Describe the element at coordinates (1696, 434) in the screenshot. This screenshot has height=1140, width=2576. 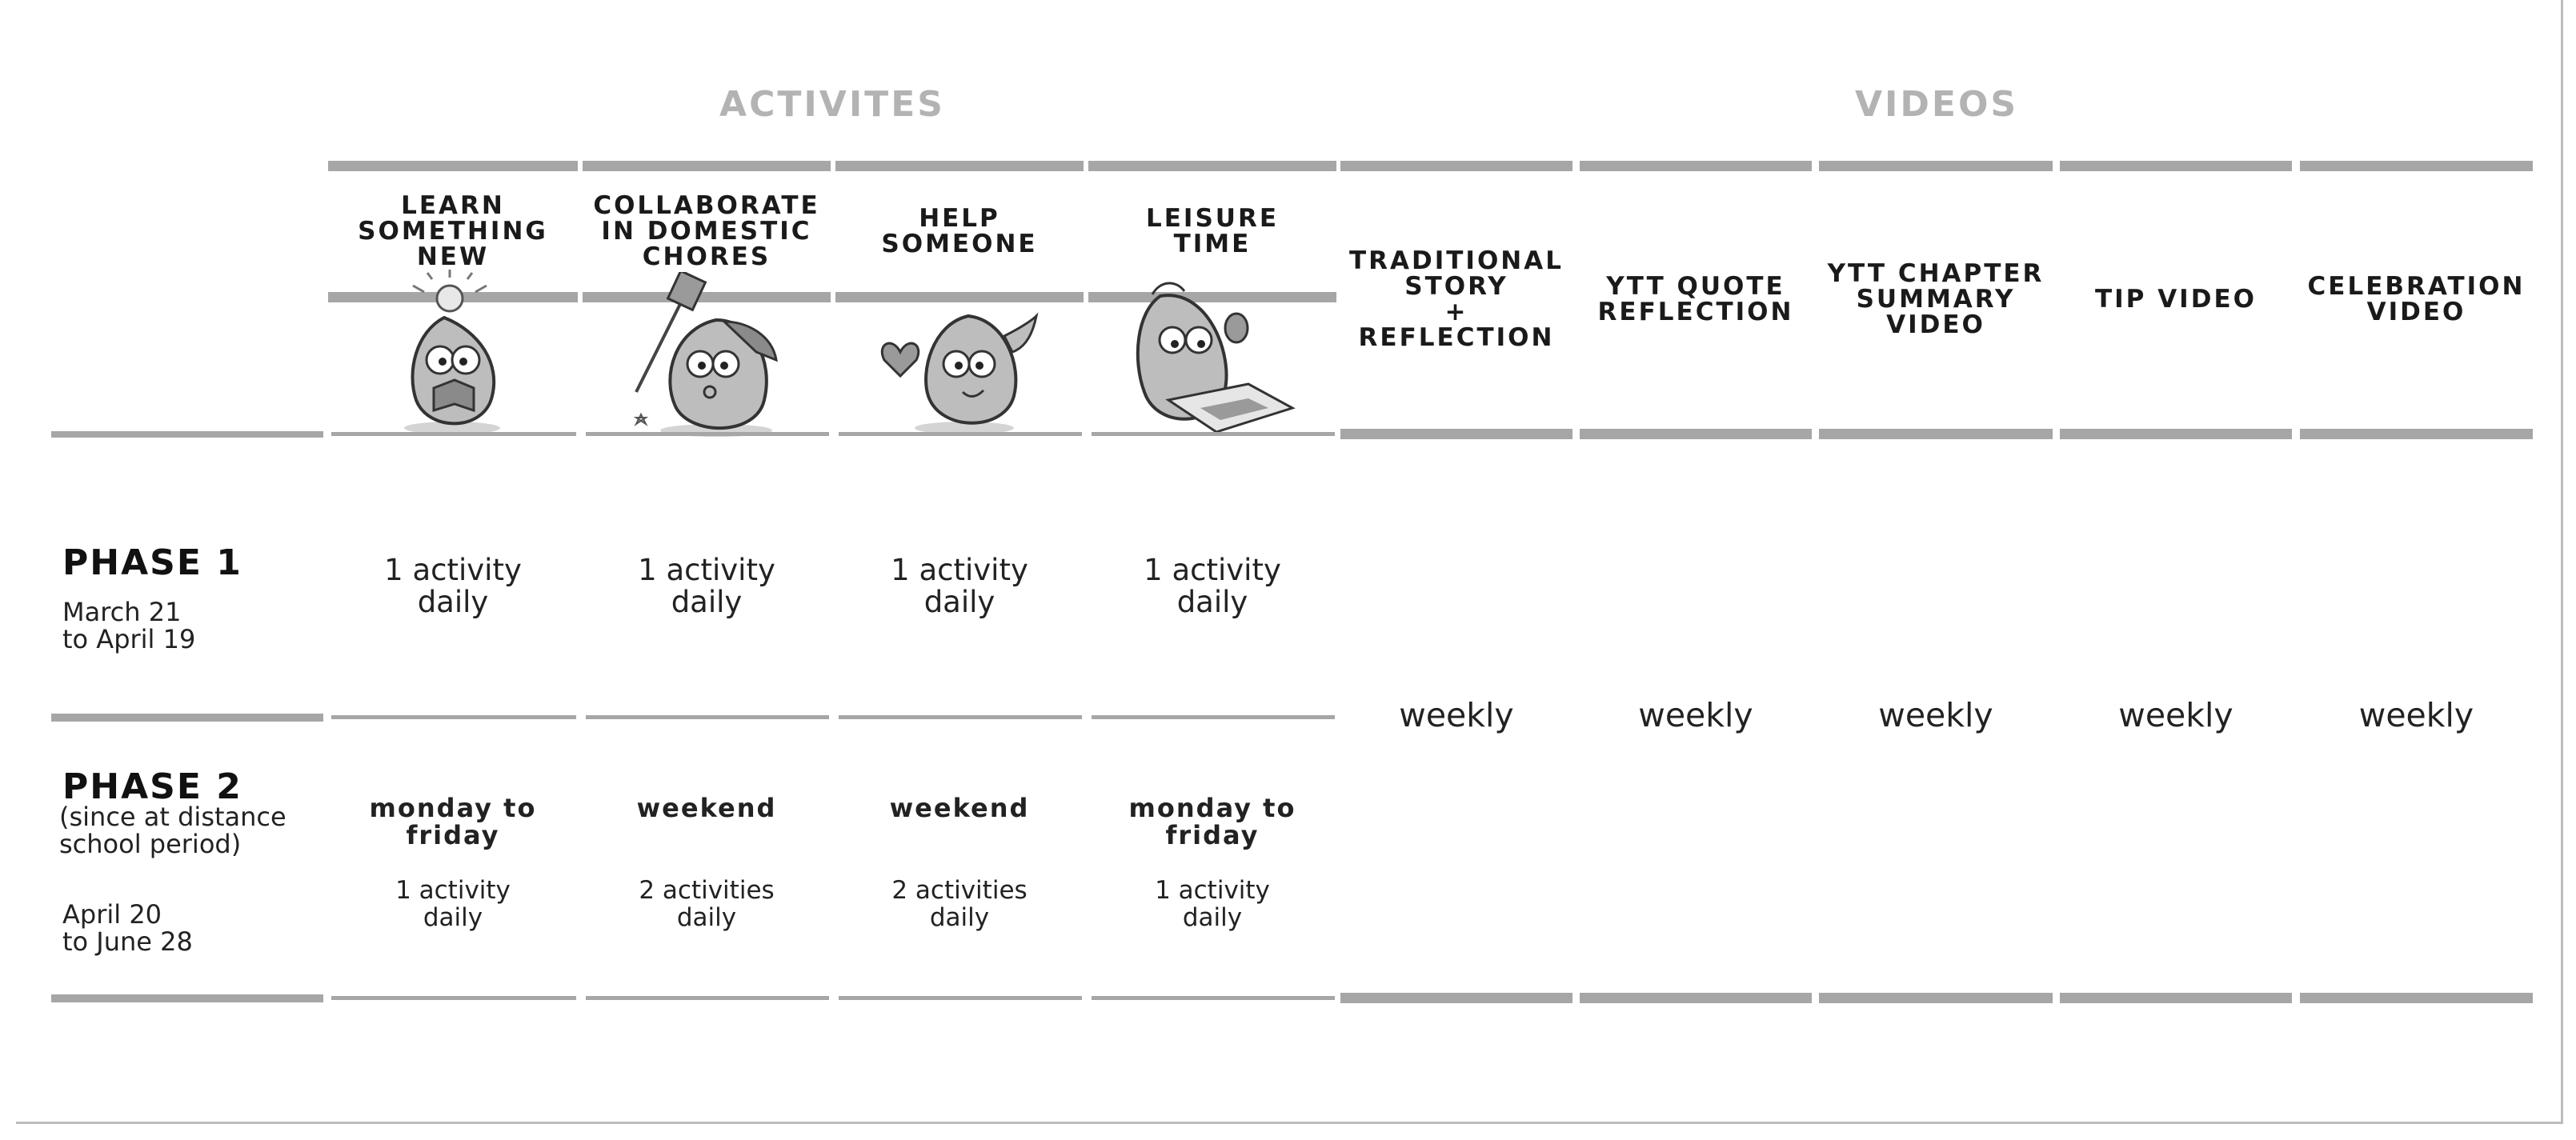
I see `header-bottom-rule-v2` at that location.